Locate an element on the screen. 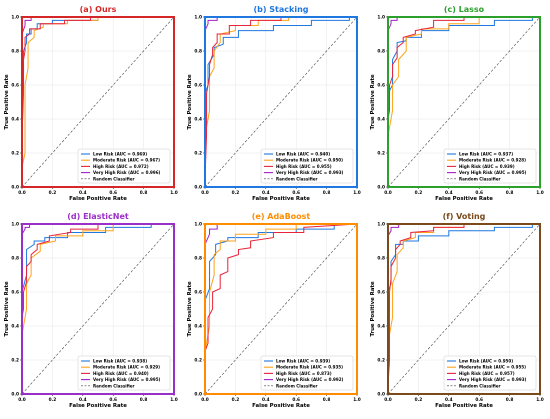 This screenshot has width=550, height=419. legend-label-very-high: Very High Risk (AUC = 0.996) is located at coordinates (127, 172).